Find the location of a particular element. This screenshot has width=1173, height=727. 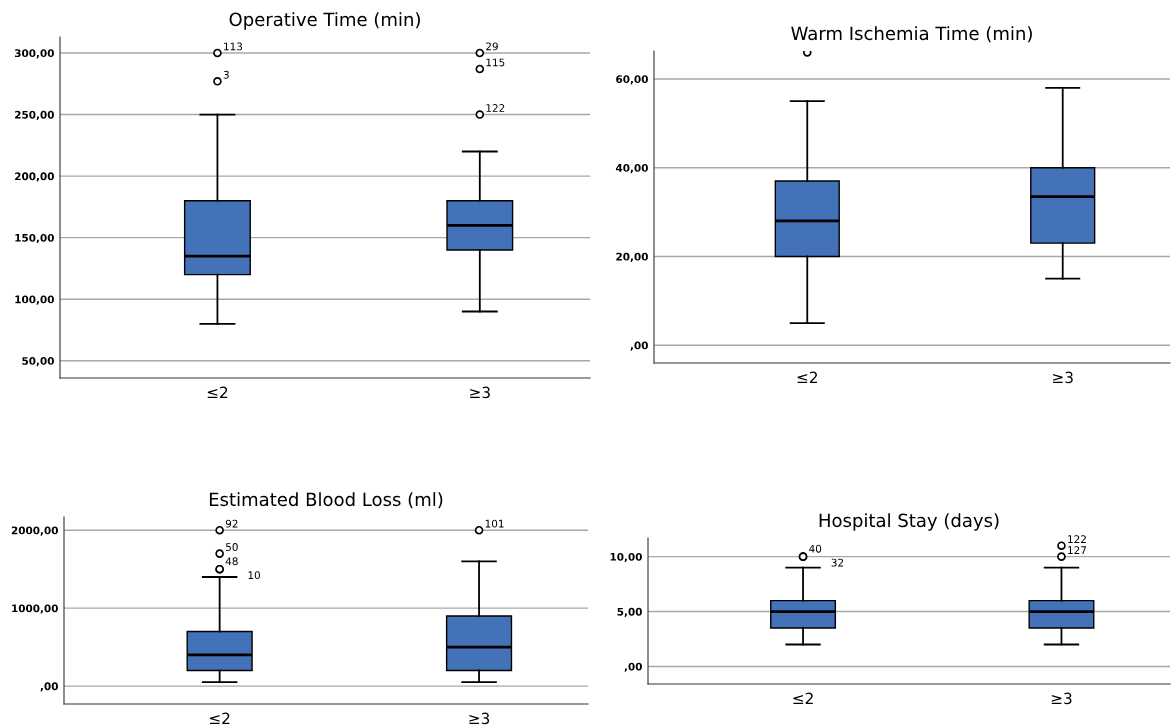

annotation: 40 is located at coordinates (815, 548).